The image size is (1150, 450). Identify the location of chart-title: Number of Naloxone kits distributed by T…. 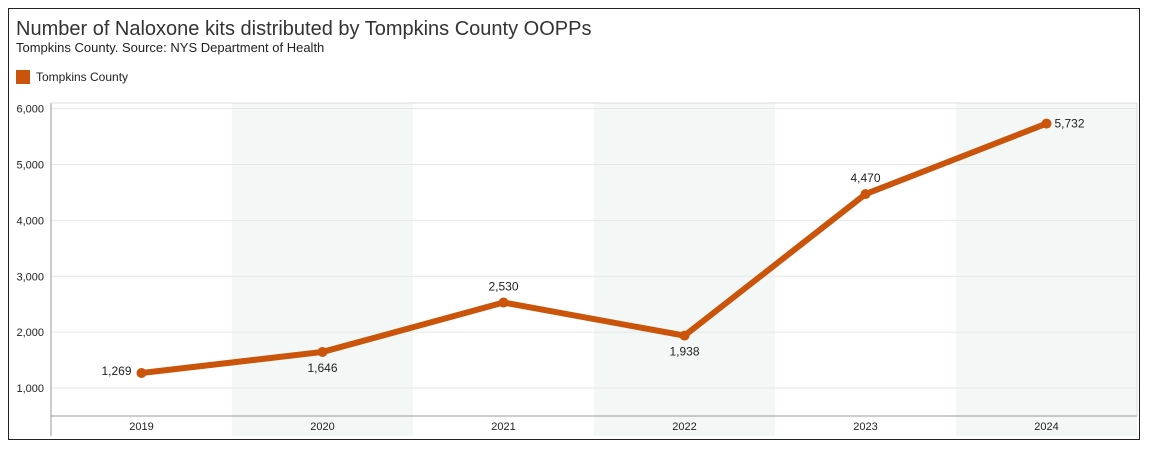
(304, 29).